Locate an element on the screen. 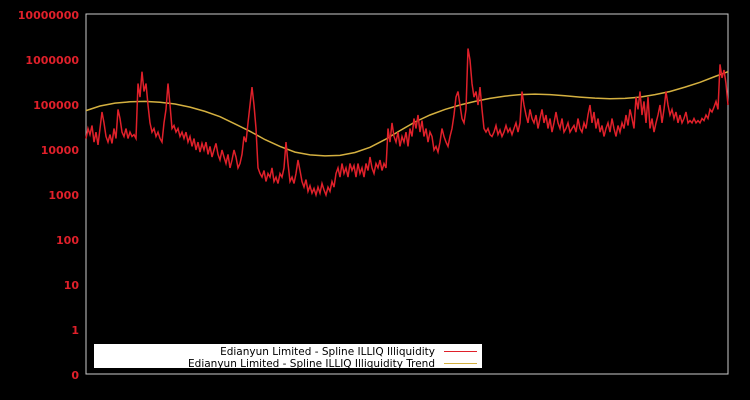 This screenshot has height=400, width=750. legend-box is located at coordinates (288, 356).